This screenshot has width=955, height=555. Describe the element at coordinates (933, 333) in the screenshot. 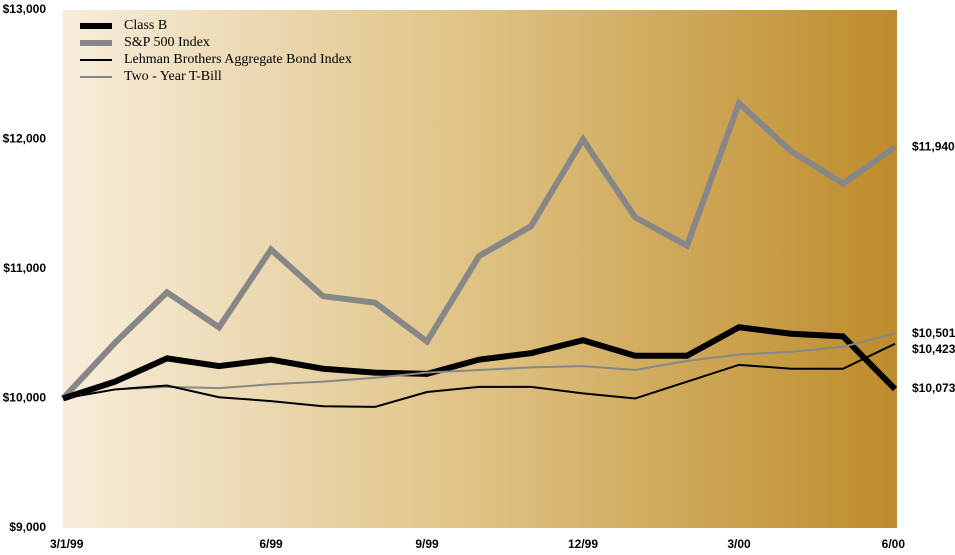

I see `end-value-label: $10,501` at that location.